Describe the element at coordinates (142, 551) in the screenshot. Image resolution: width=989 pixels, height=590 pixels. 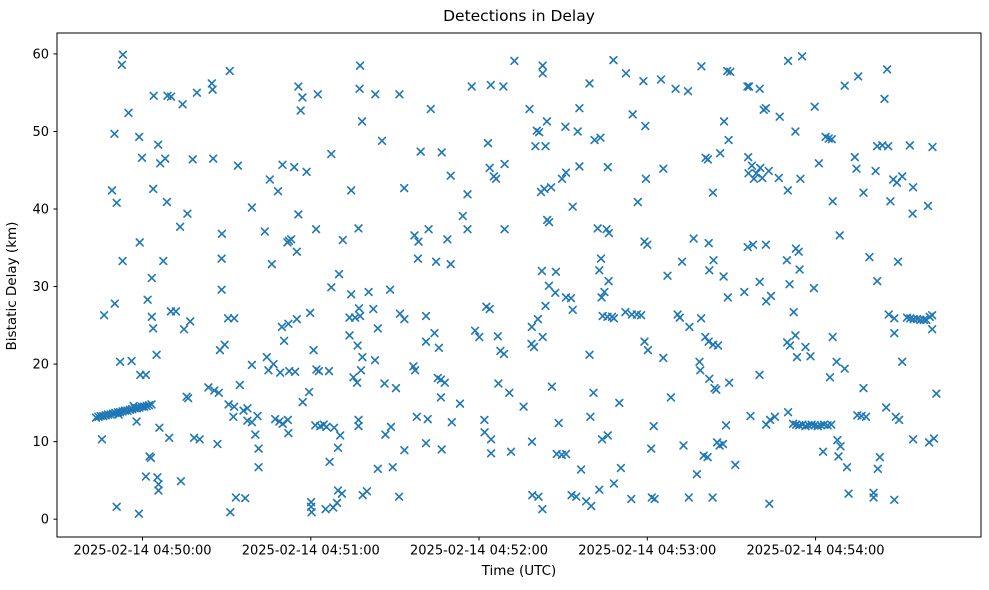
I see `x-tick-label: 2025-02-14 04:50:00` at that location.